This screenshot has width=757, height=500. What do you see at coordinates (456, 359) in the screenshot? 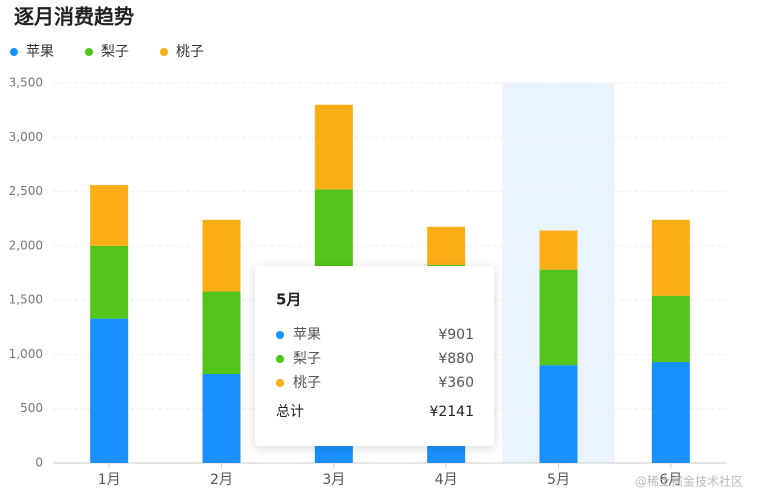
I see `tooltip-value: ¥880` at bounding box center [456, 359].